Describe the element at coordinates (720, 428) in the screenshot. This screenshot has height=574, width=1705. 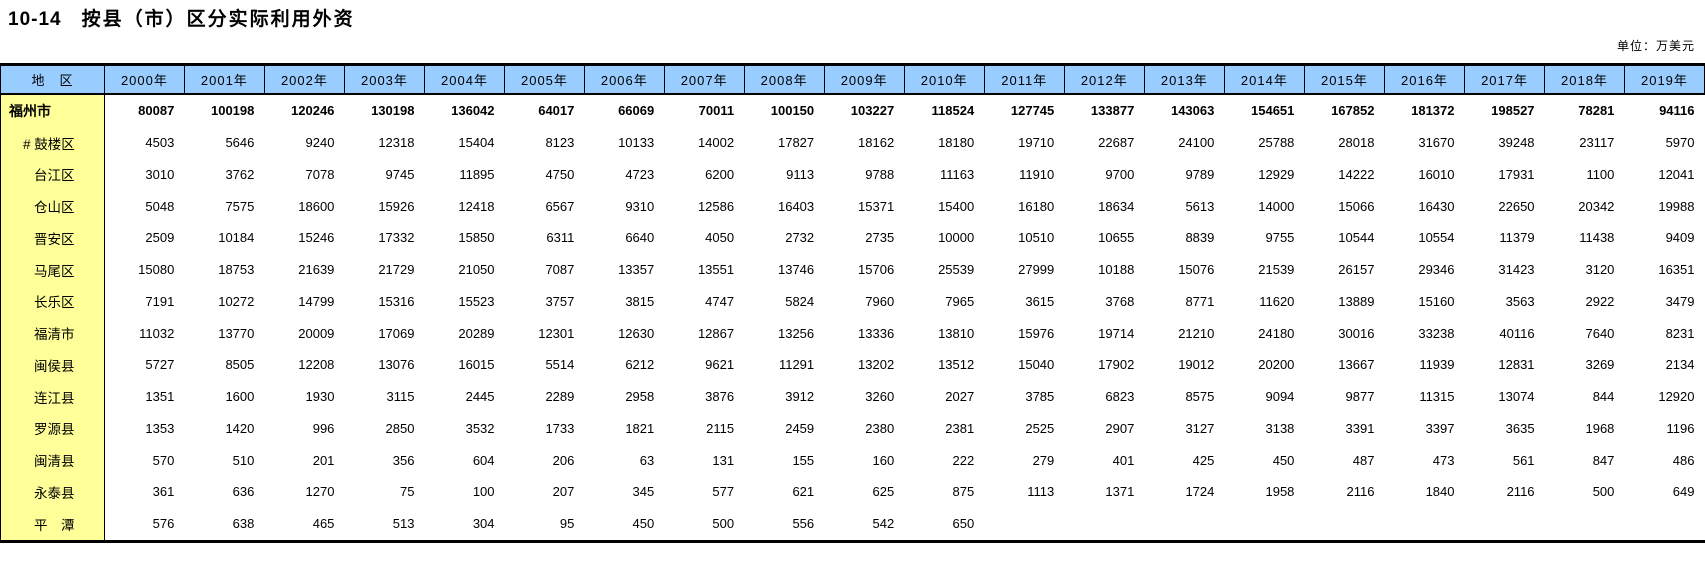
I see `value-cell: 2115` at that location.